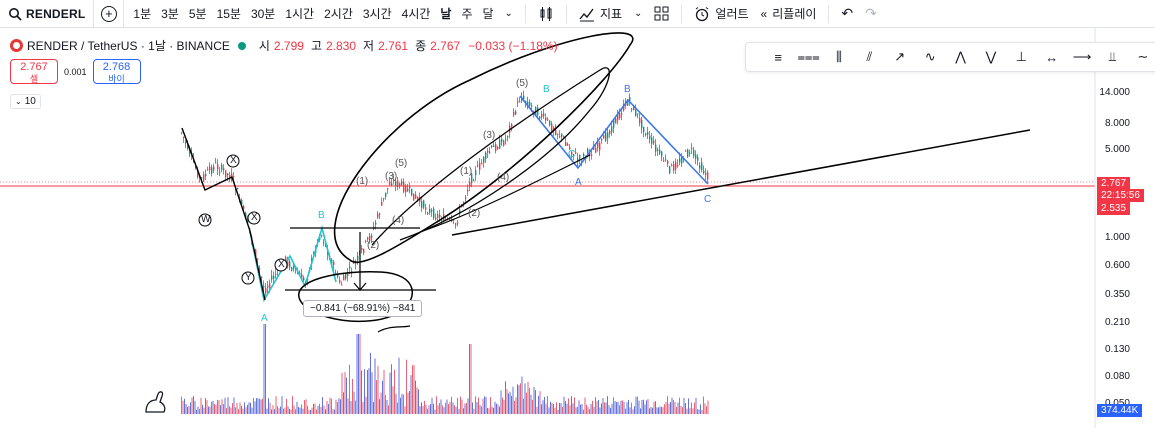  I want to click on interval-10: 주, so click(467, 14).